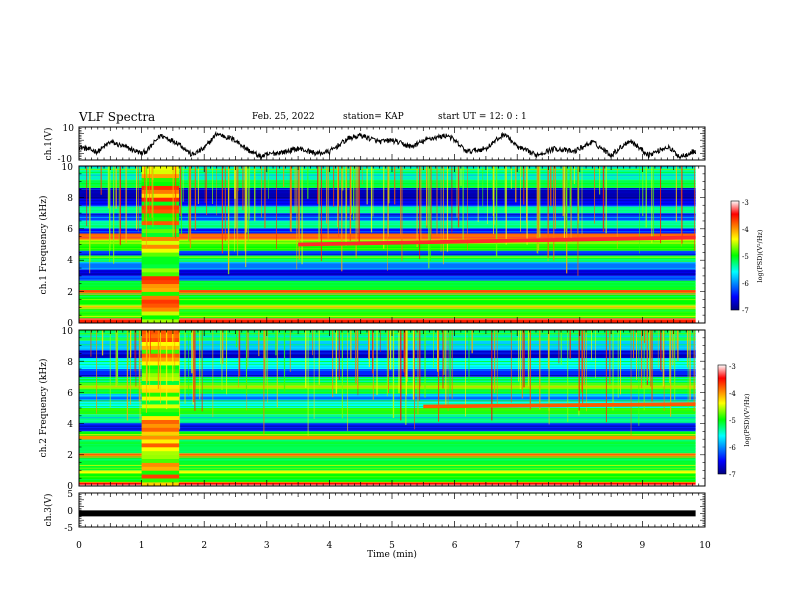 This screenshot has height=612, width=792. I want to click on ch2-cbar-tick-minus5: -5, so click(732, 421).